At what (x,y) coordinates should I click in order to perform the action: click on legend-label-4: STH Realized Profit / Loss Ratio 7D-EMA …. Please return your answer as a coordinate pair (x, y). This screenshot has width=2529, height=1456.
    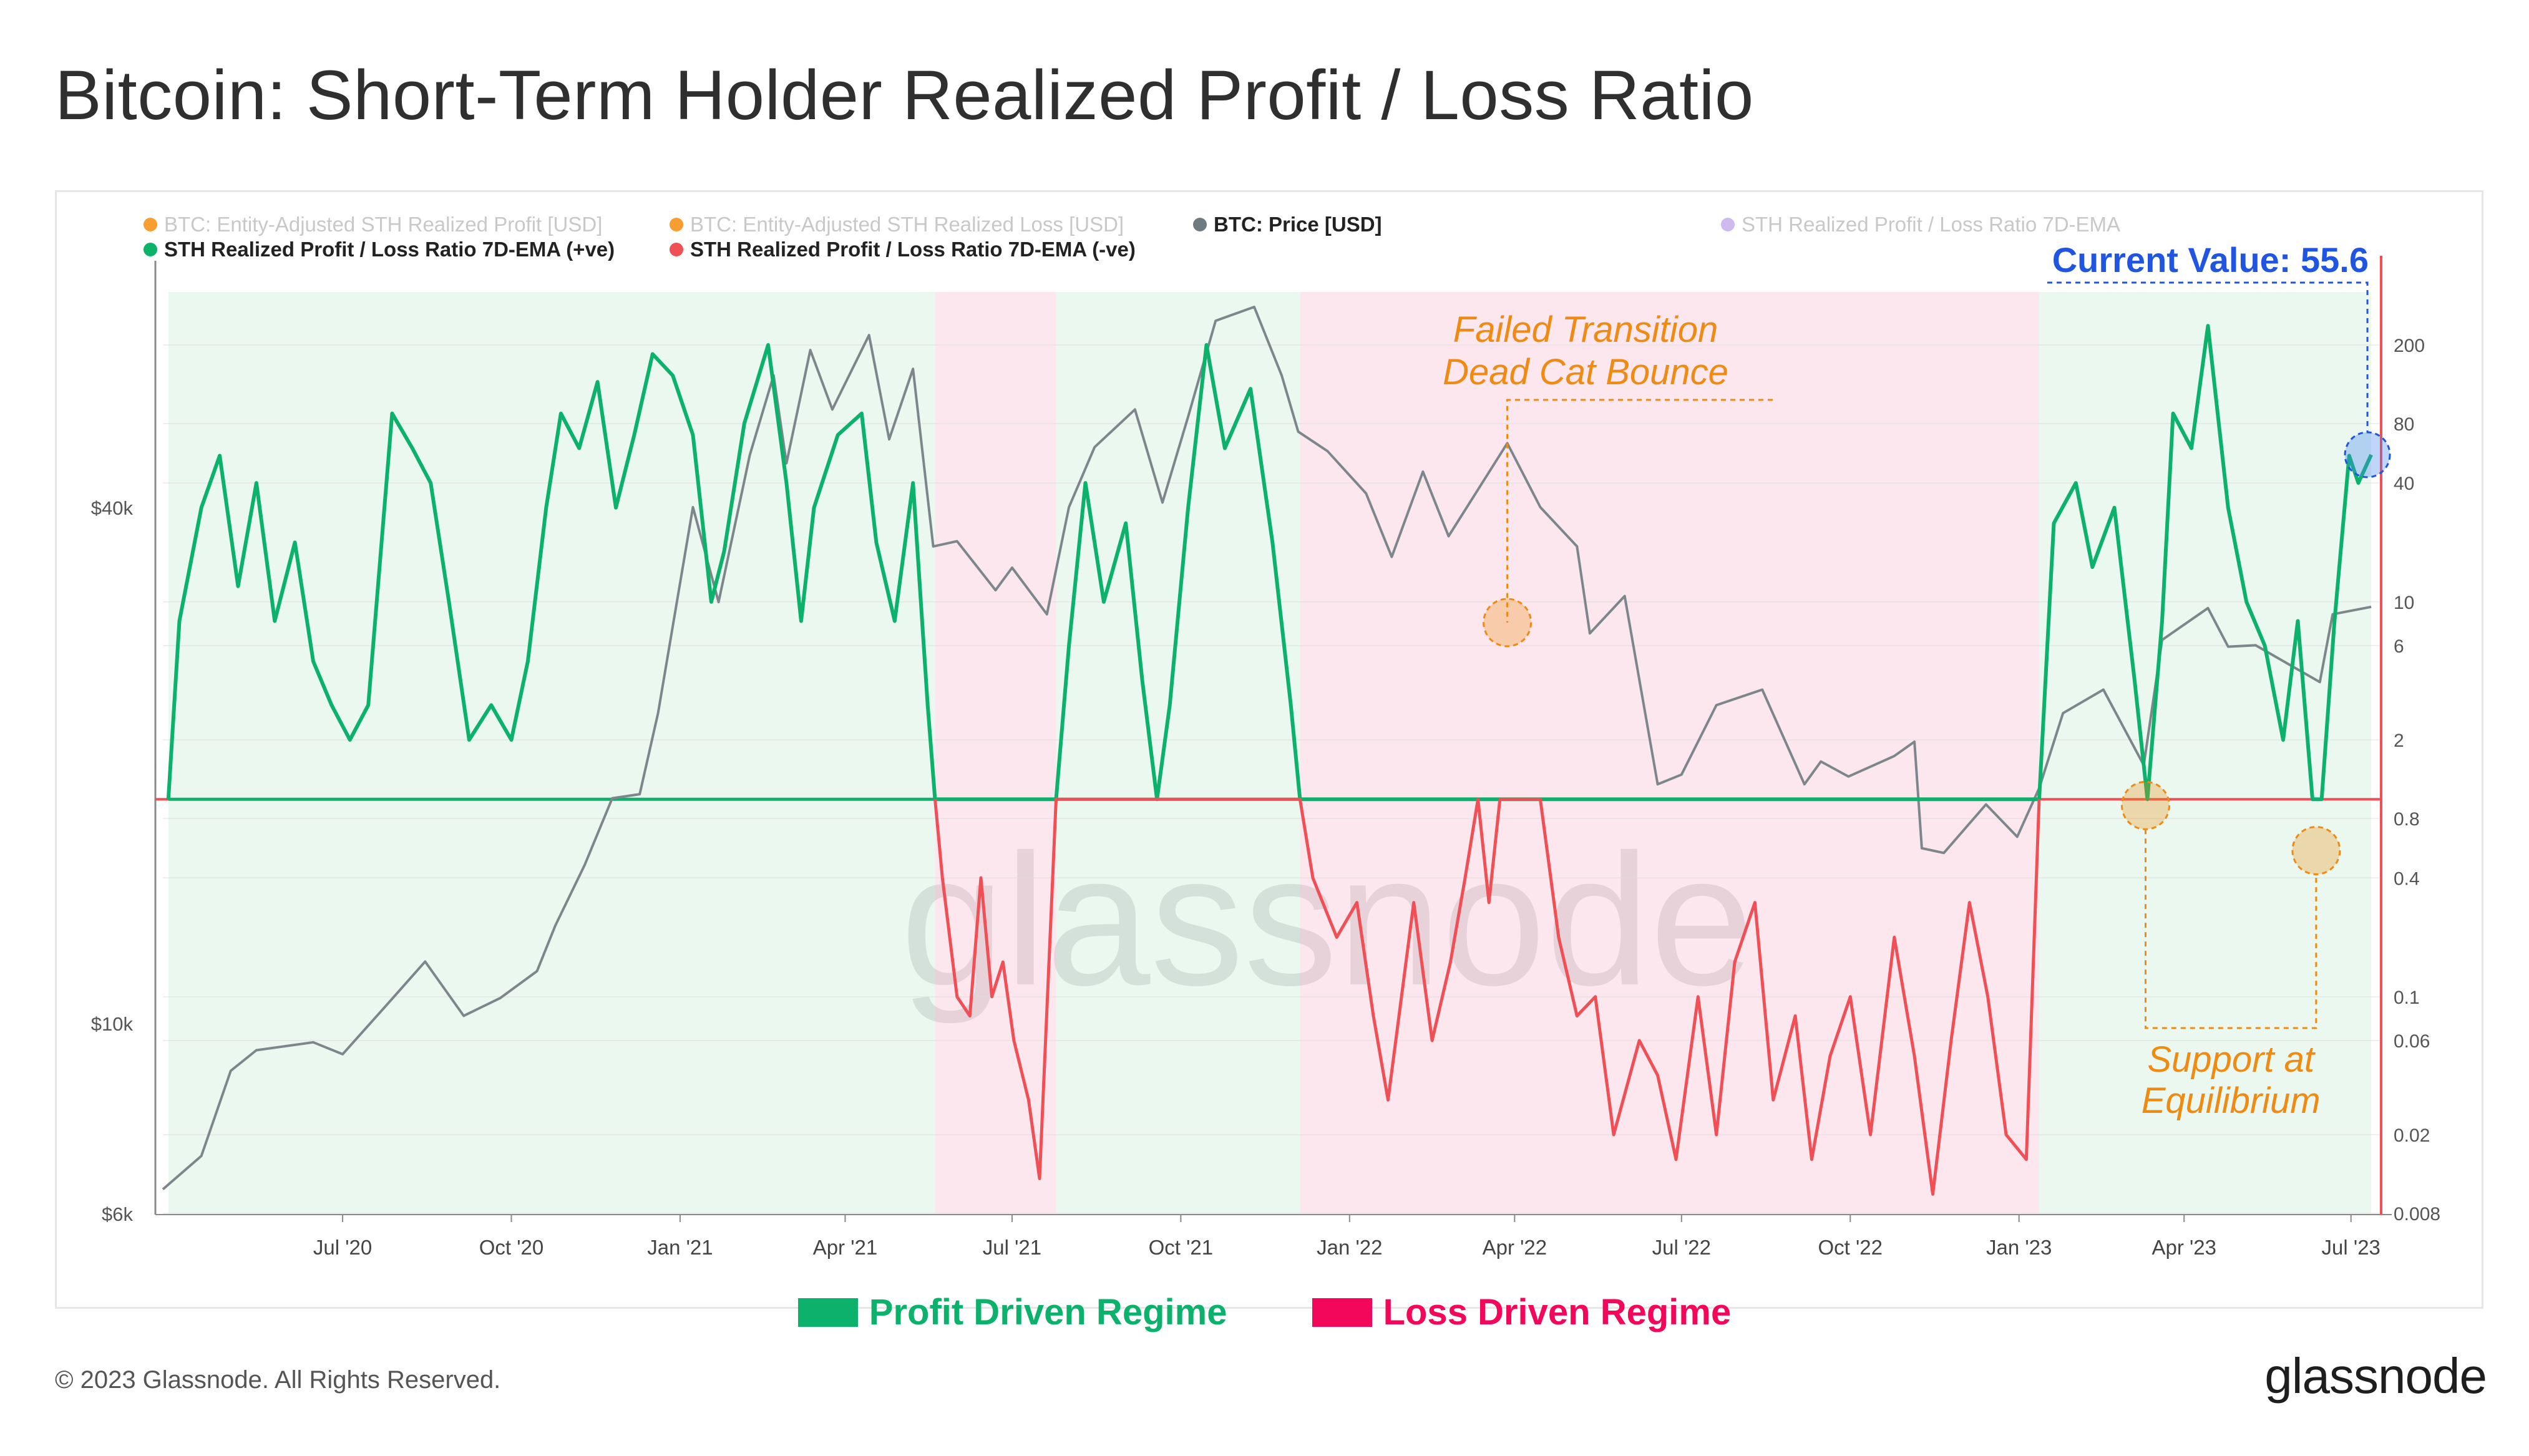
    Looking at the image, I should click on (390, 250).